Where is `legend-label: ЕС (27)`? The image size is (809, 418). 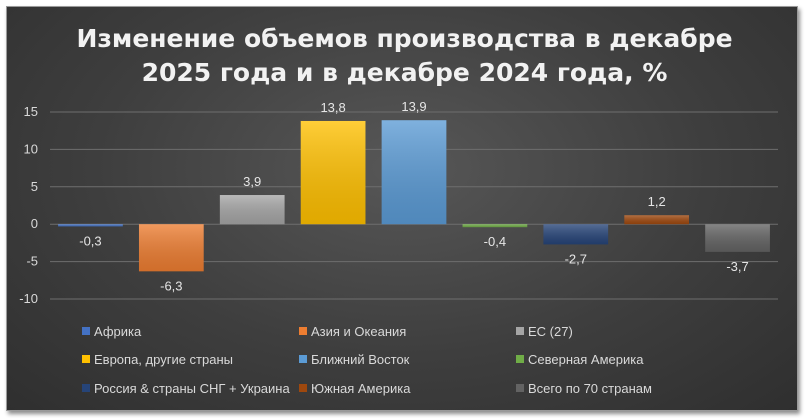 legend-label: ЕС (27) is located at coordinates (550, 331).